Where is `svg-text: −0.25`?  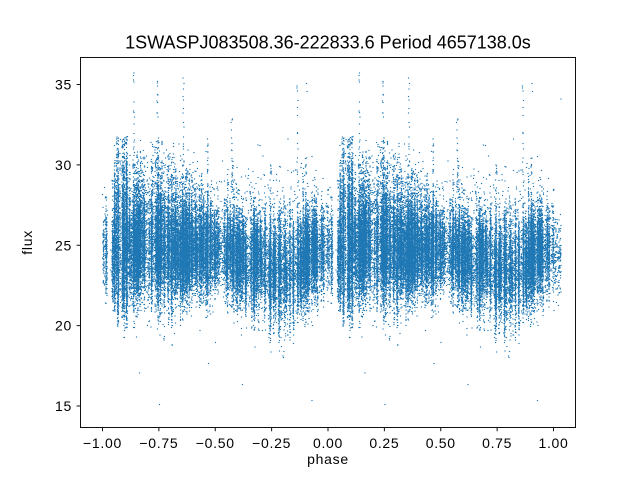
svg-text: −0.25 is located at coordinates (271, 443).